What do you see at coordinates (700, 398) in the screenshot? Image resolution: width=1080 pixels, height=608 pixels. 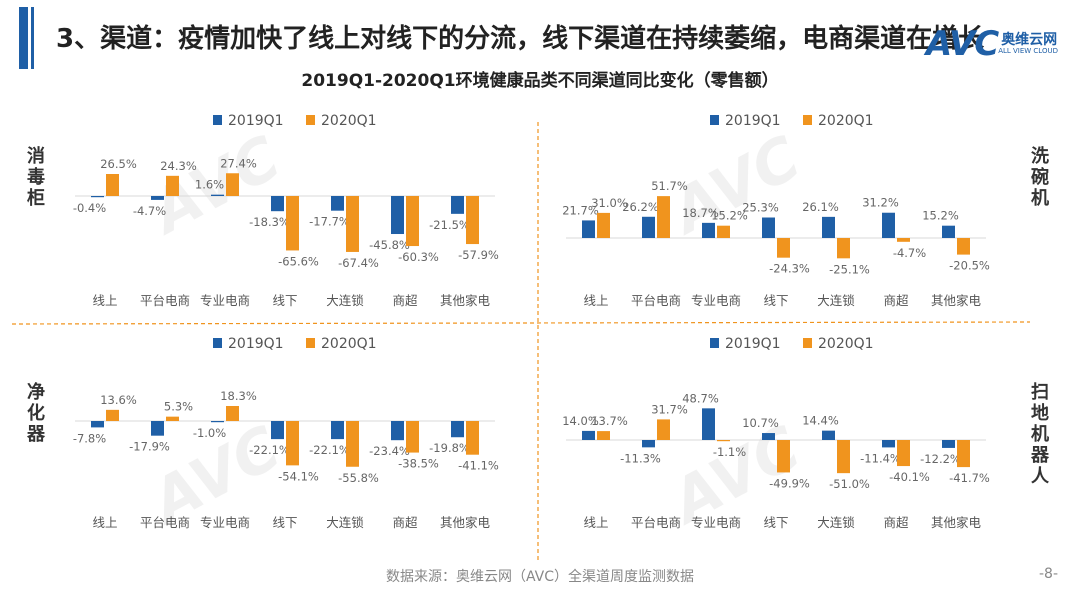 I see `data-label: 48.7%` at bounding box center [700, 398].